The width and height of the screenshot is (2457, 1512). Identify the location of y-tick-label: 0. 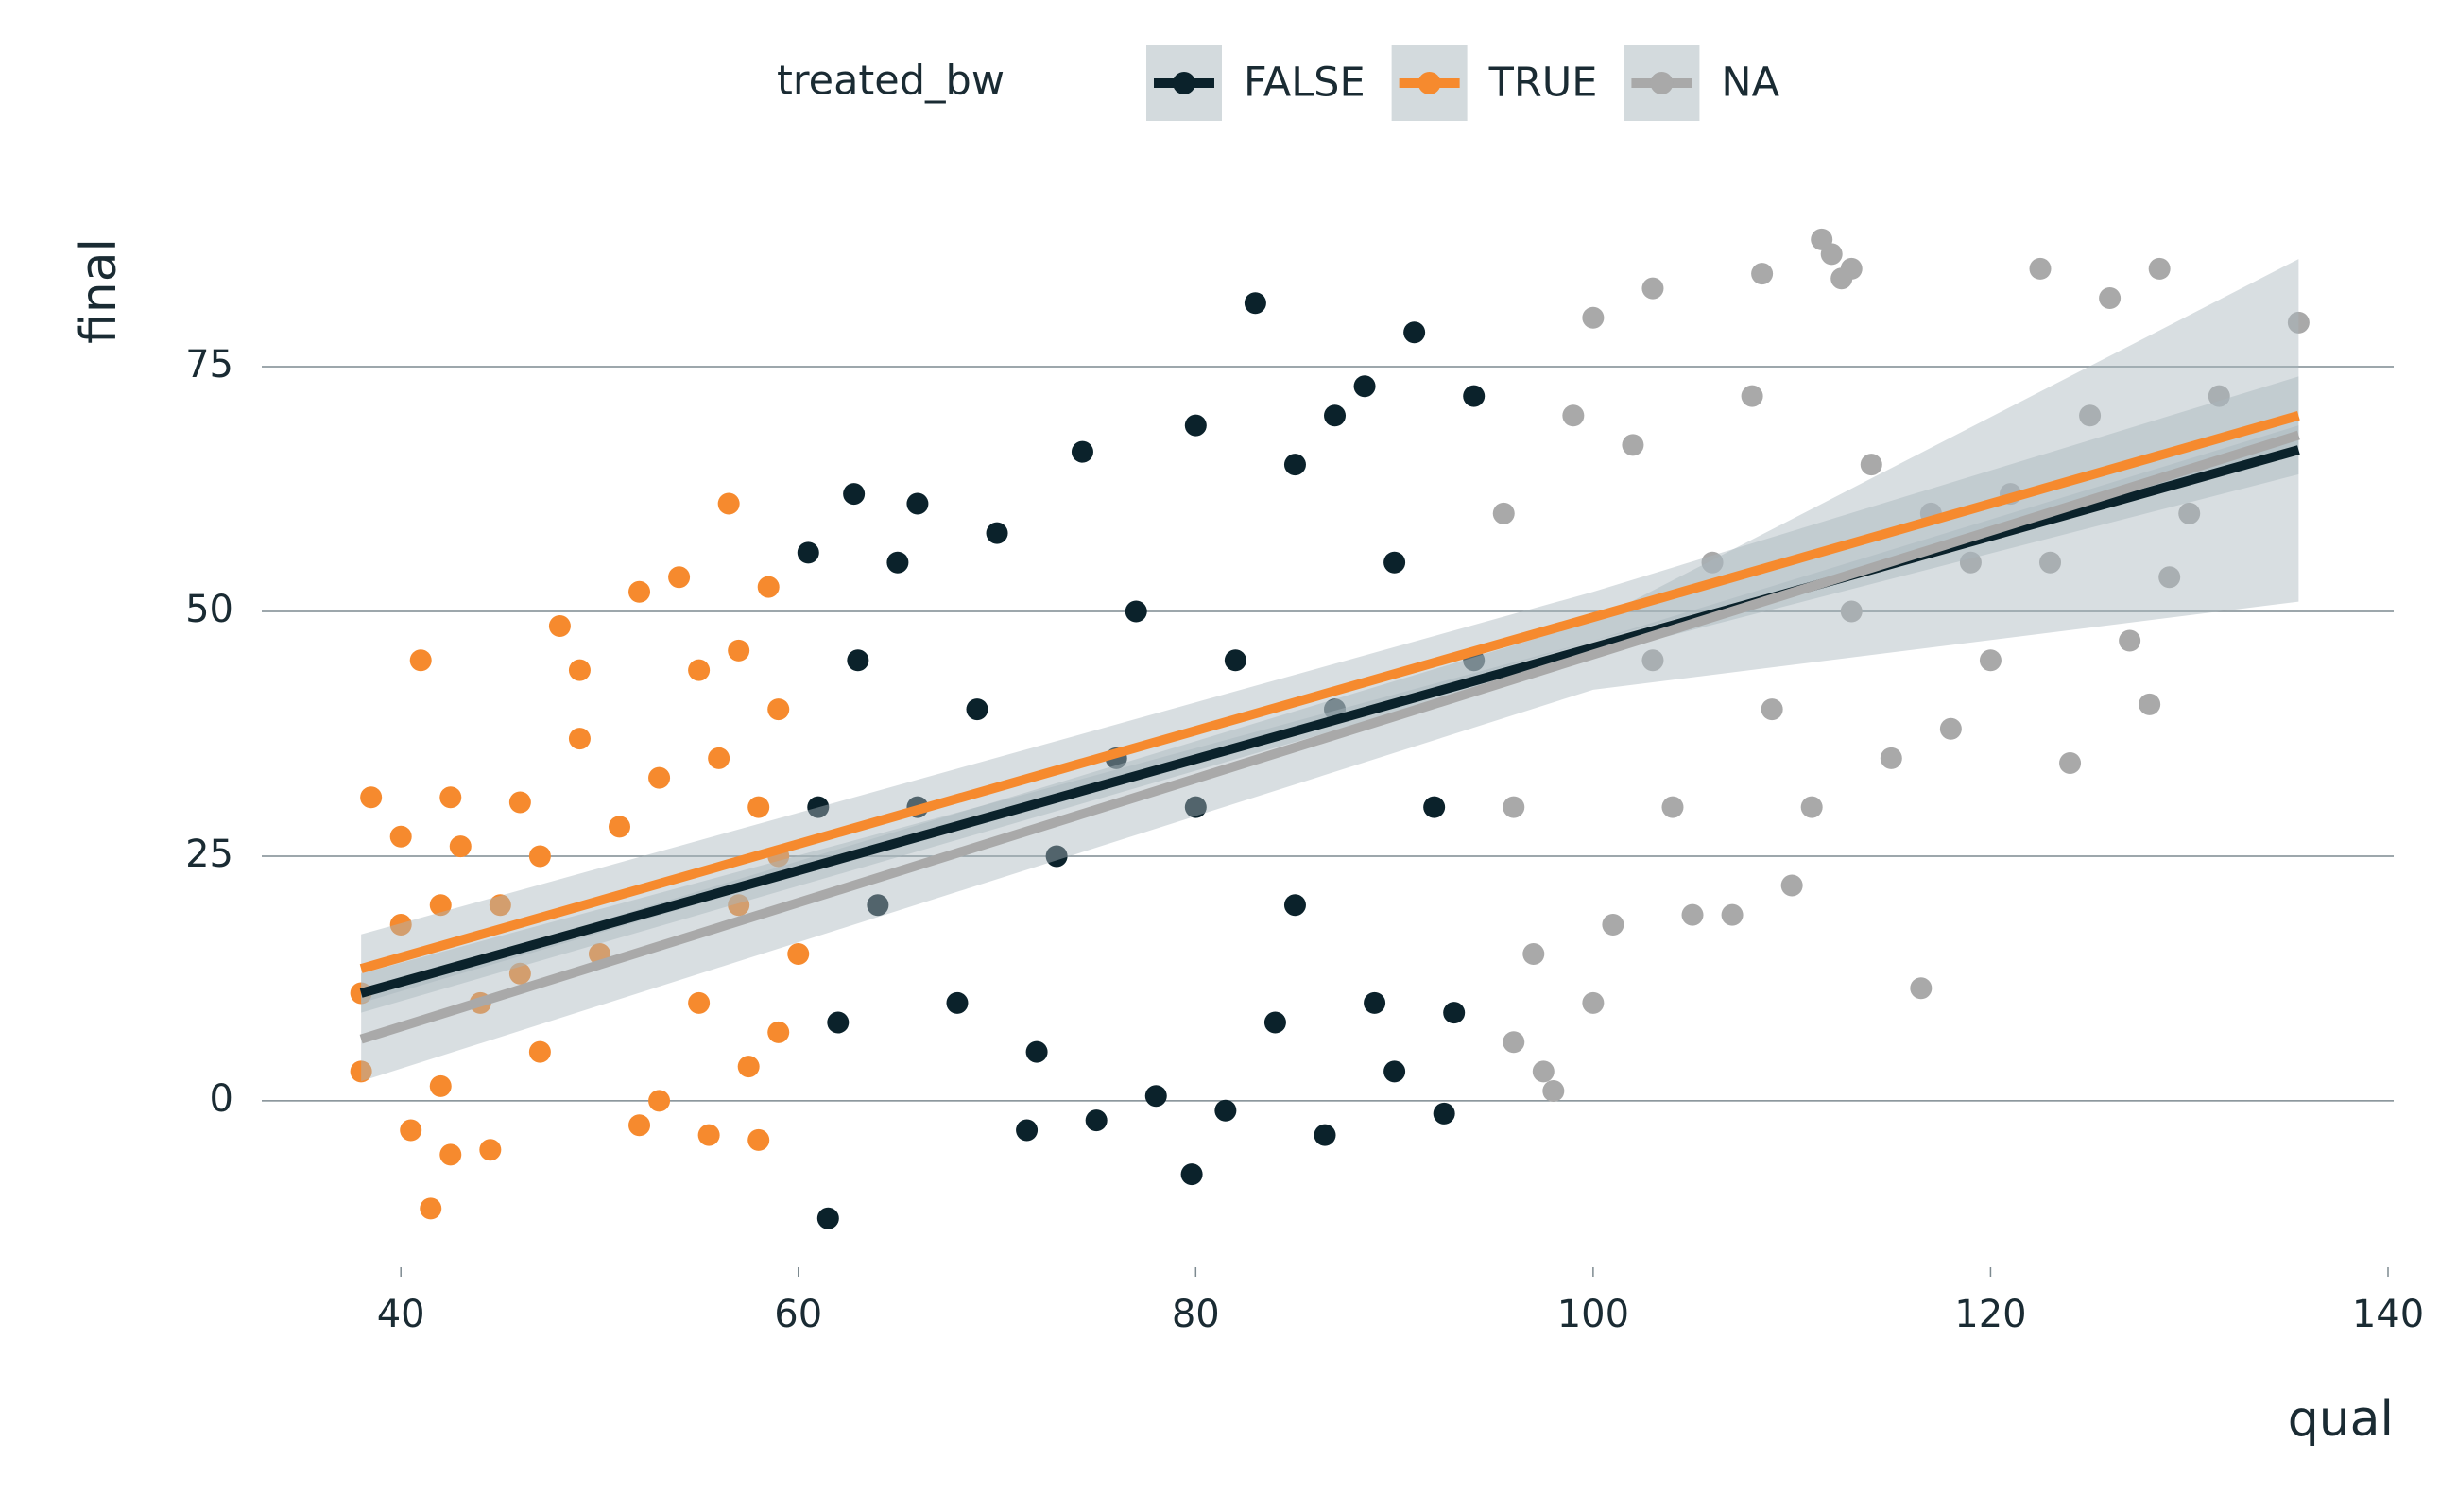
(221, 1099).